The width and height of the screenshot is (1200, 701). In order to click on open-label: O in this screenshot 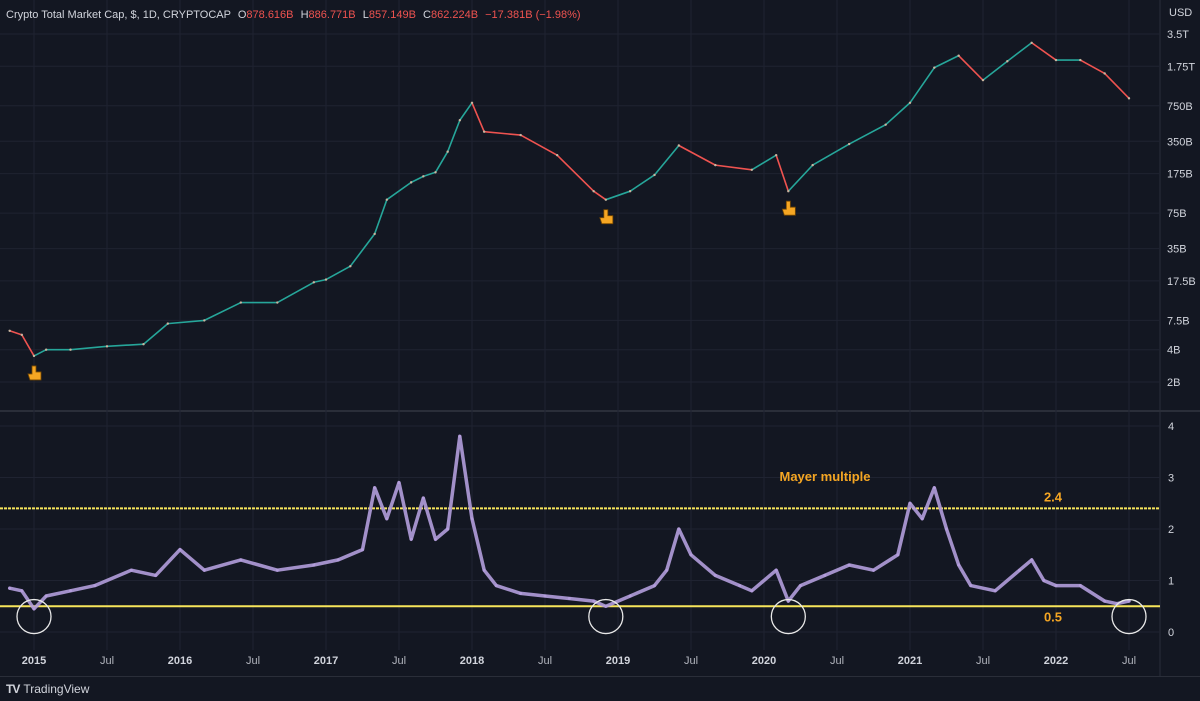, I will do `click(242, 15)`.